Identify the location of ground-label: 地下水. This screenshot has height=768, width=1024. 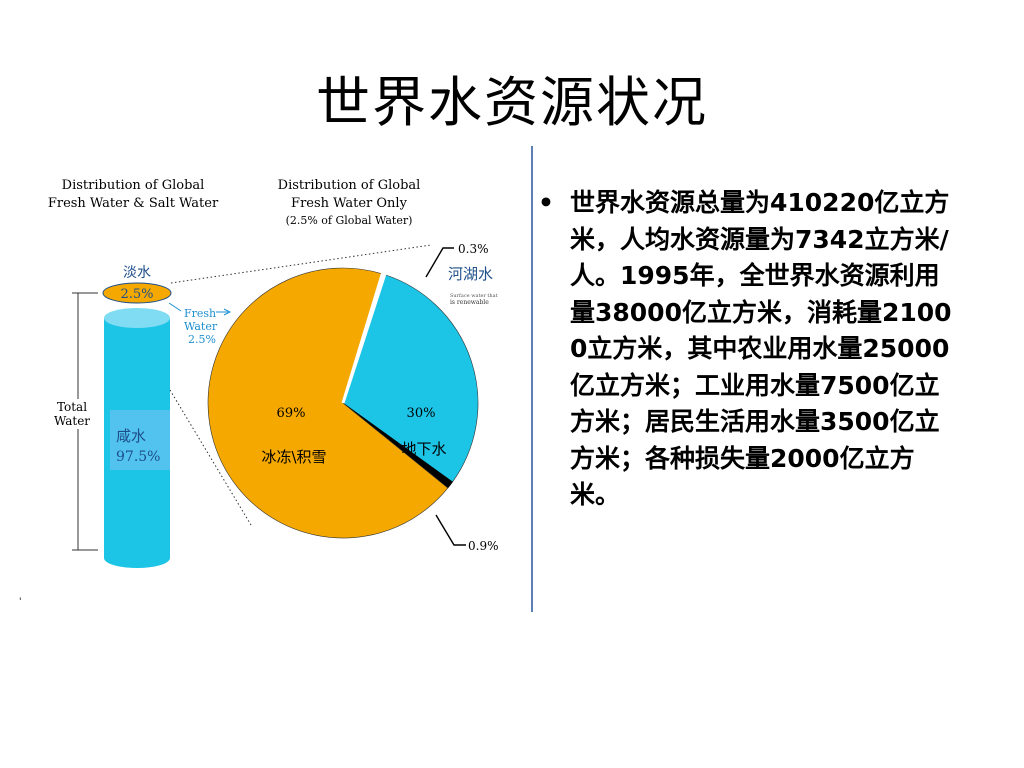
(423, 449).